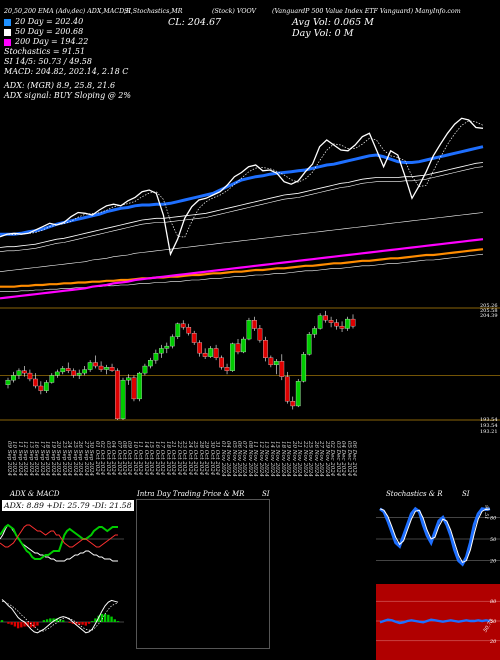  Describe the element at coordinates (489, 426) in the screenshot. I see `price-axis-bottom: 193.54 193.54 193.21` at that location.